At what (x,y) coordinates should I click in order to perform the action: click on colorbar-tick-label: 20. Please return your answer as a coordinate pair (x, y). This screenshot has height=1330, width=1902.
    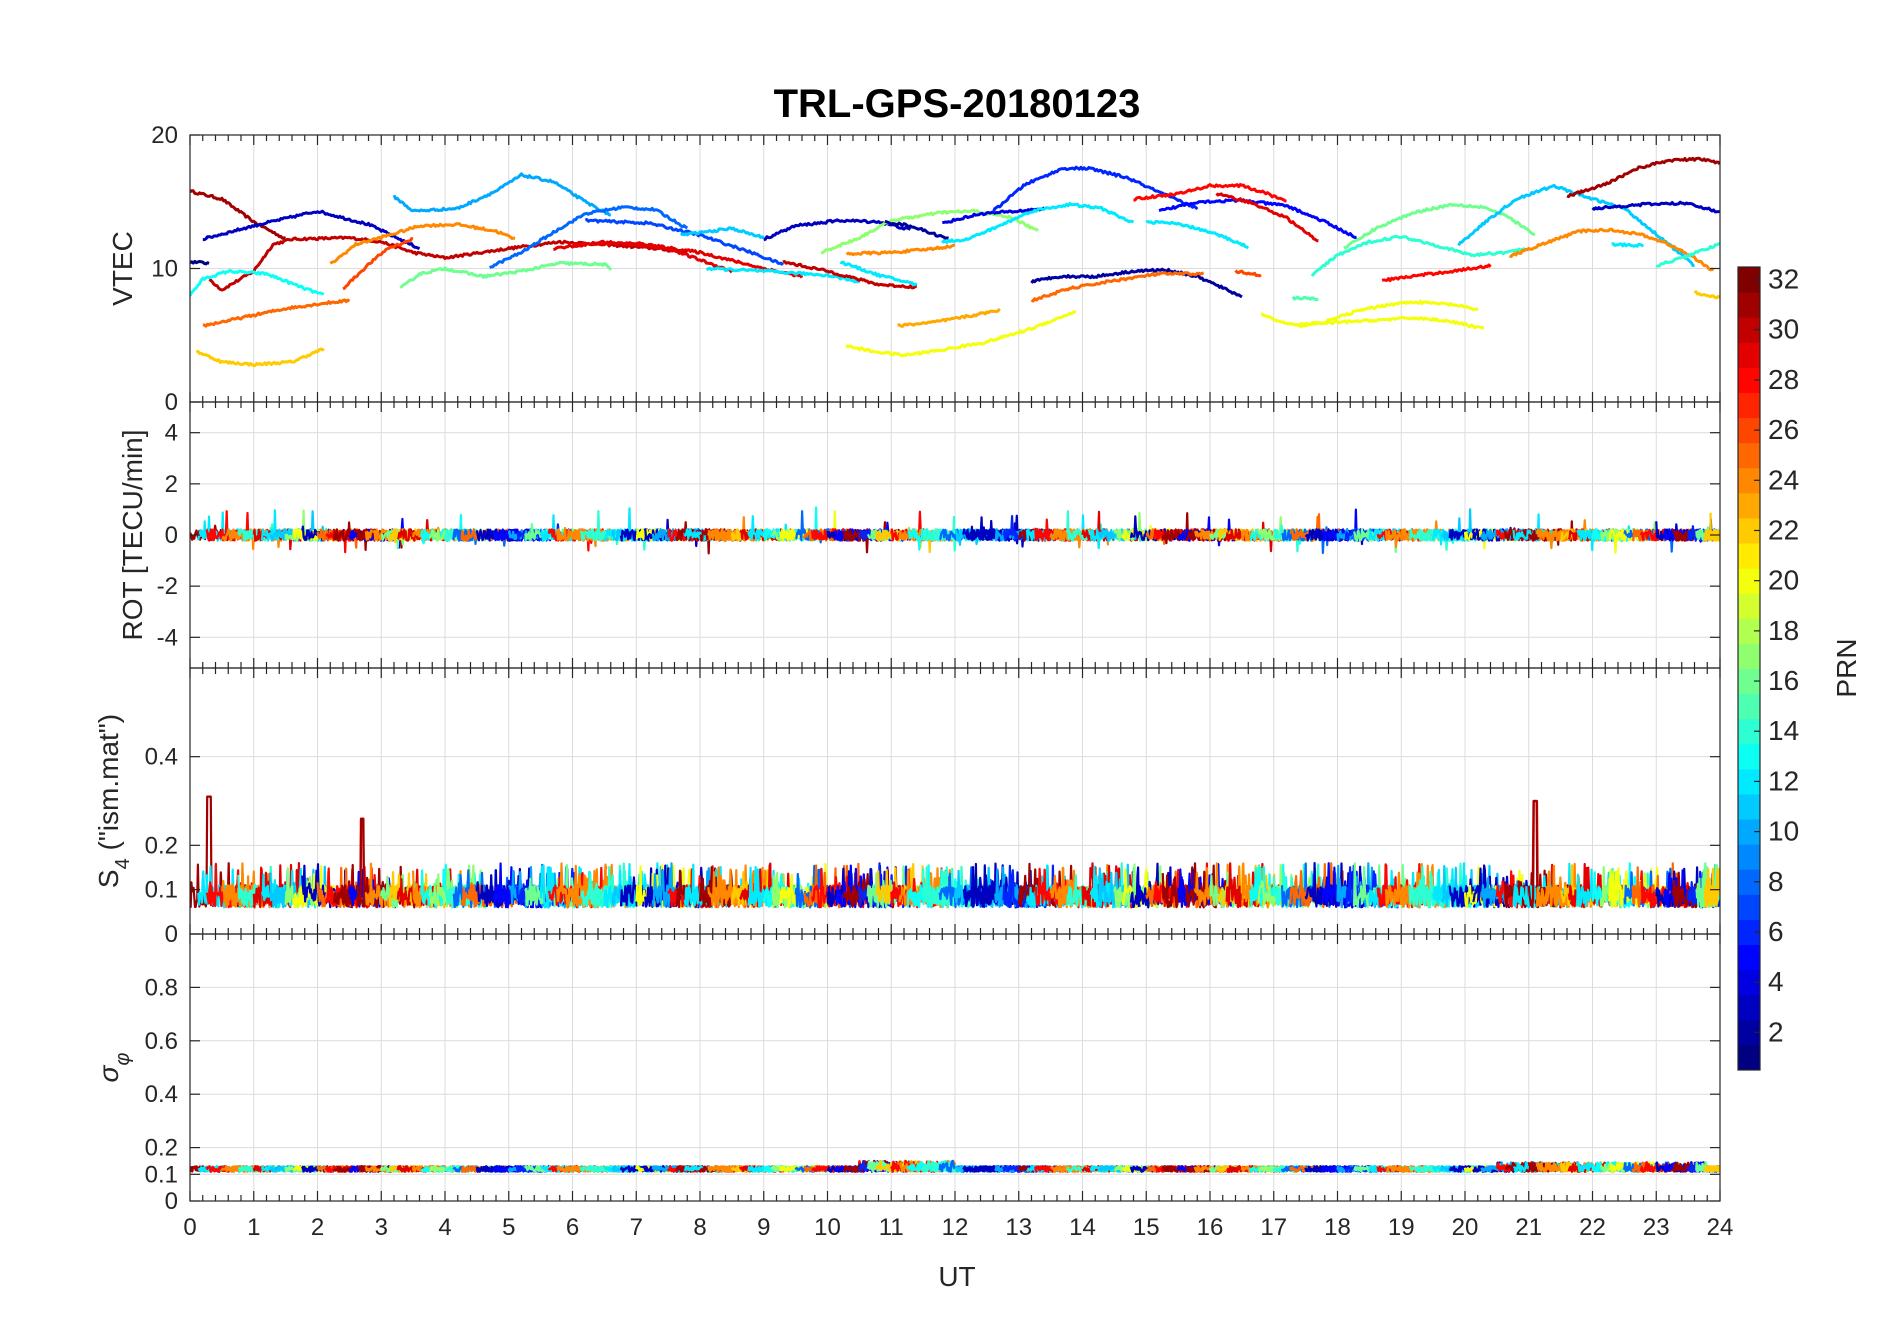
    Looking at the image, I should click on (1783, 580).